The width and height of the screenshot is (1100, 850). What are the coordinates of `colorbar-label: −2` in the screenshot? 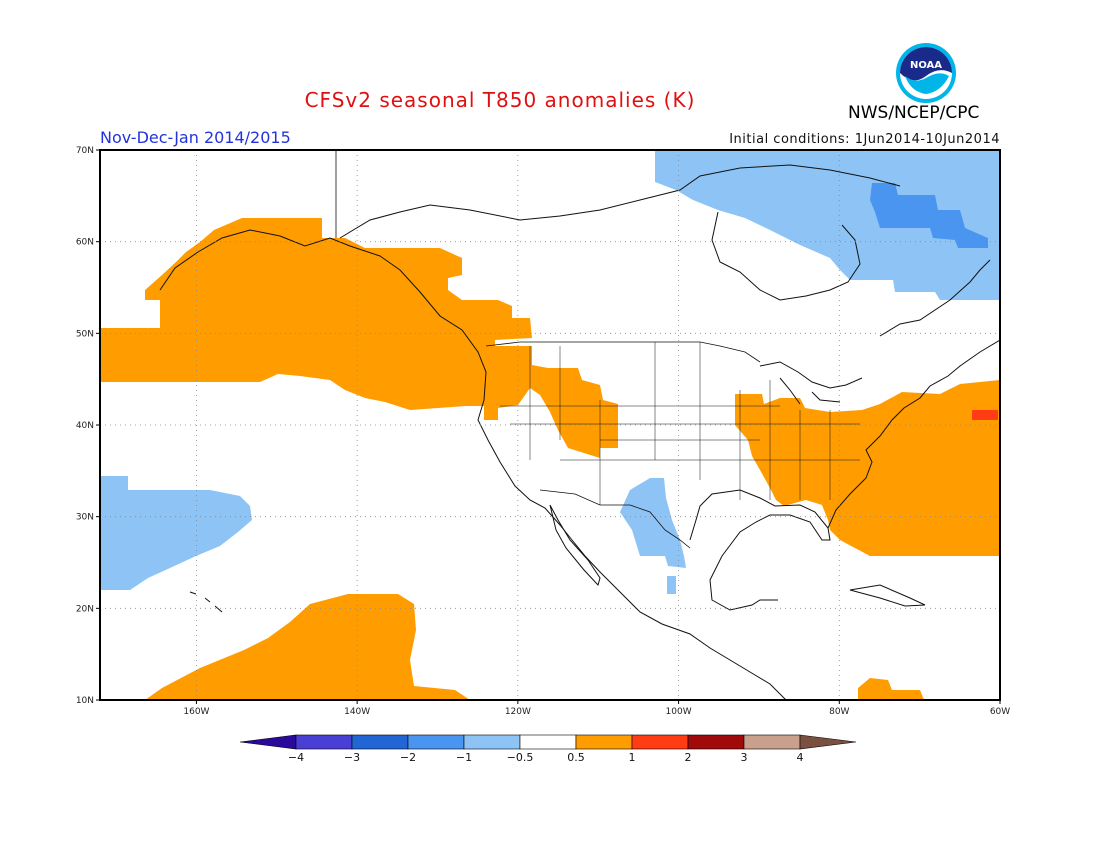 It's located at (408, 757).